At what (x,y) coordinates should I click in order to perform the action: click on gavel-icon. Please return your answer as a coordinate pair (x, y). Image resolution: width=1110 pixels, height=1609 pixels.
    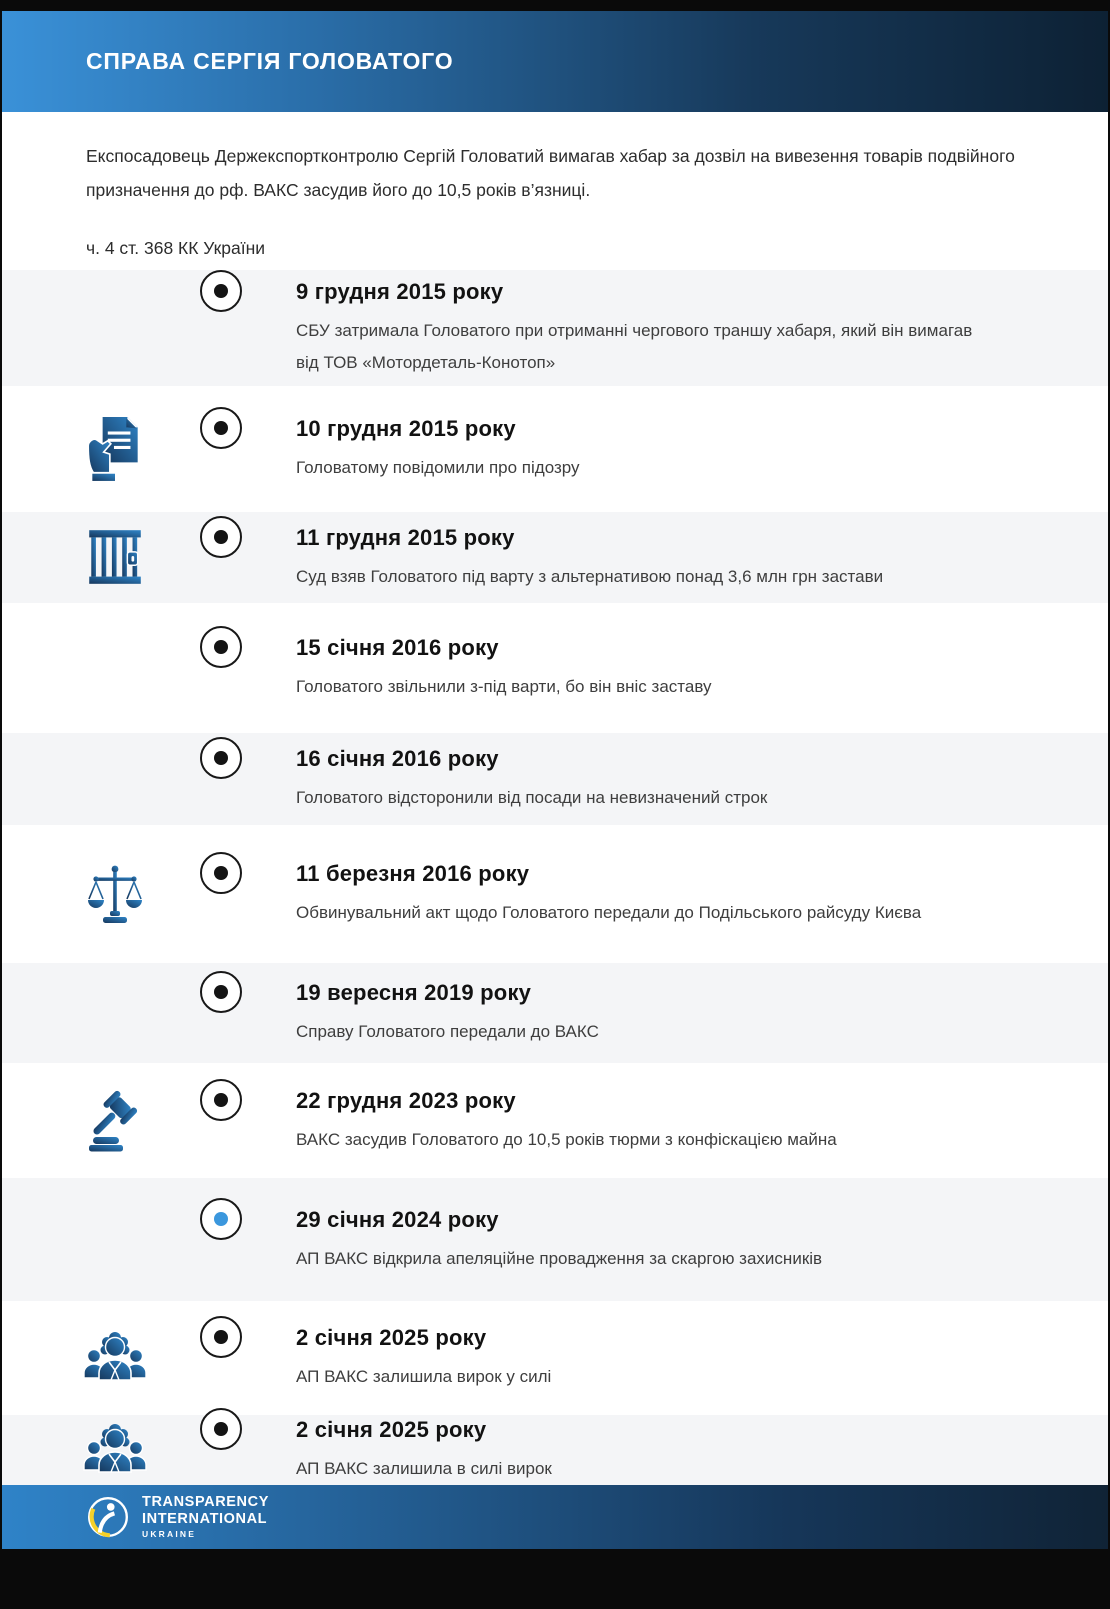
    Looking at the image, I should click on (115, 1120).